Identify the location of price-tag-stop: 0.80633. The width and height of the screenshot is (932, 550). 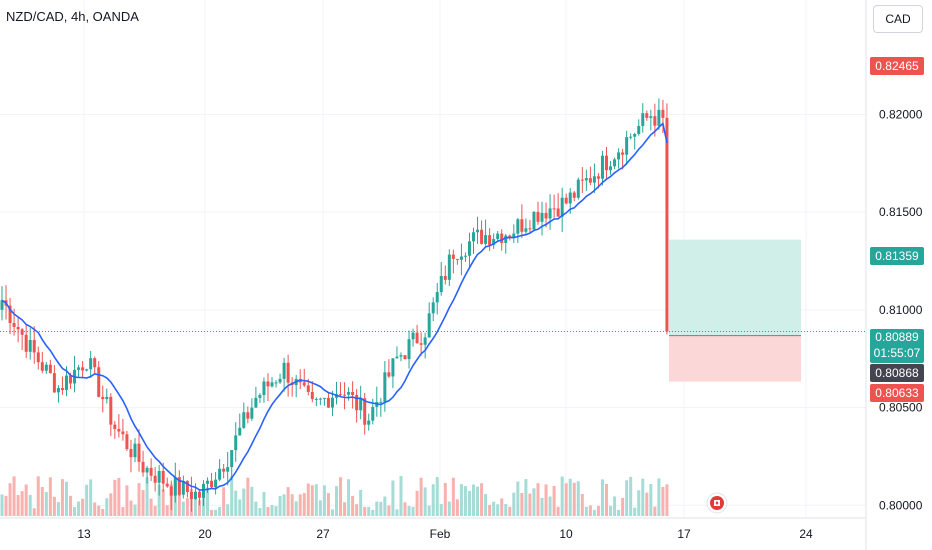
(897, 393).